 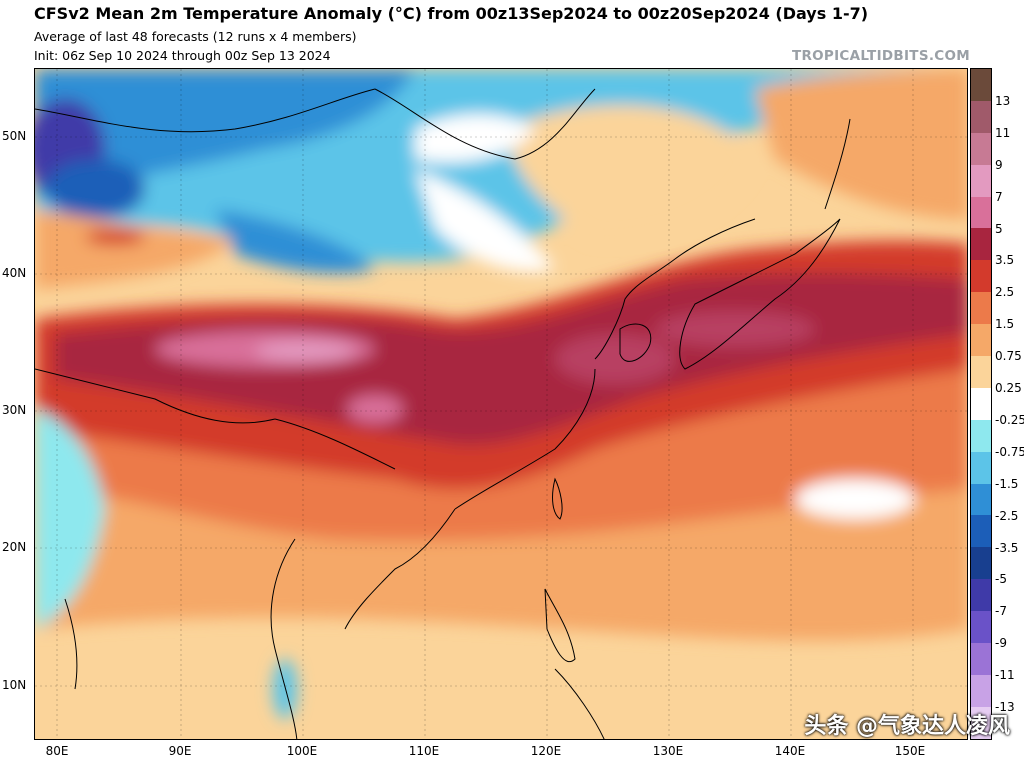 I want to click on brand-label: TROPICALTIDBITS.COM, so click(x=880, y=56).